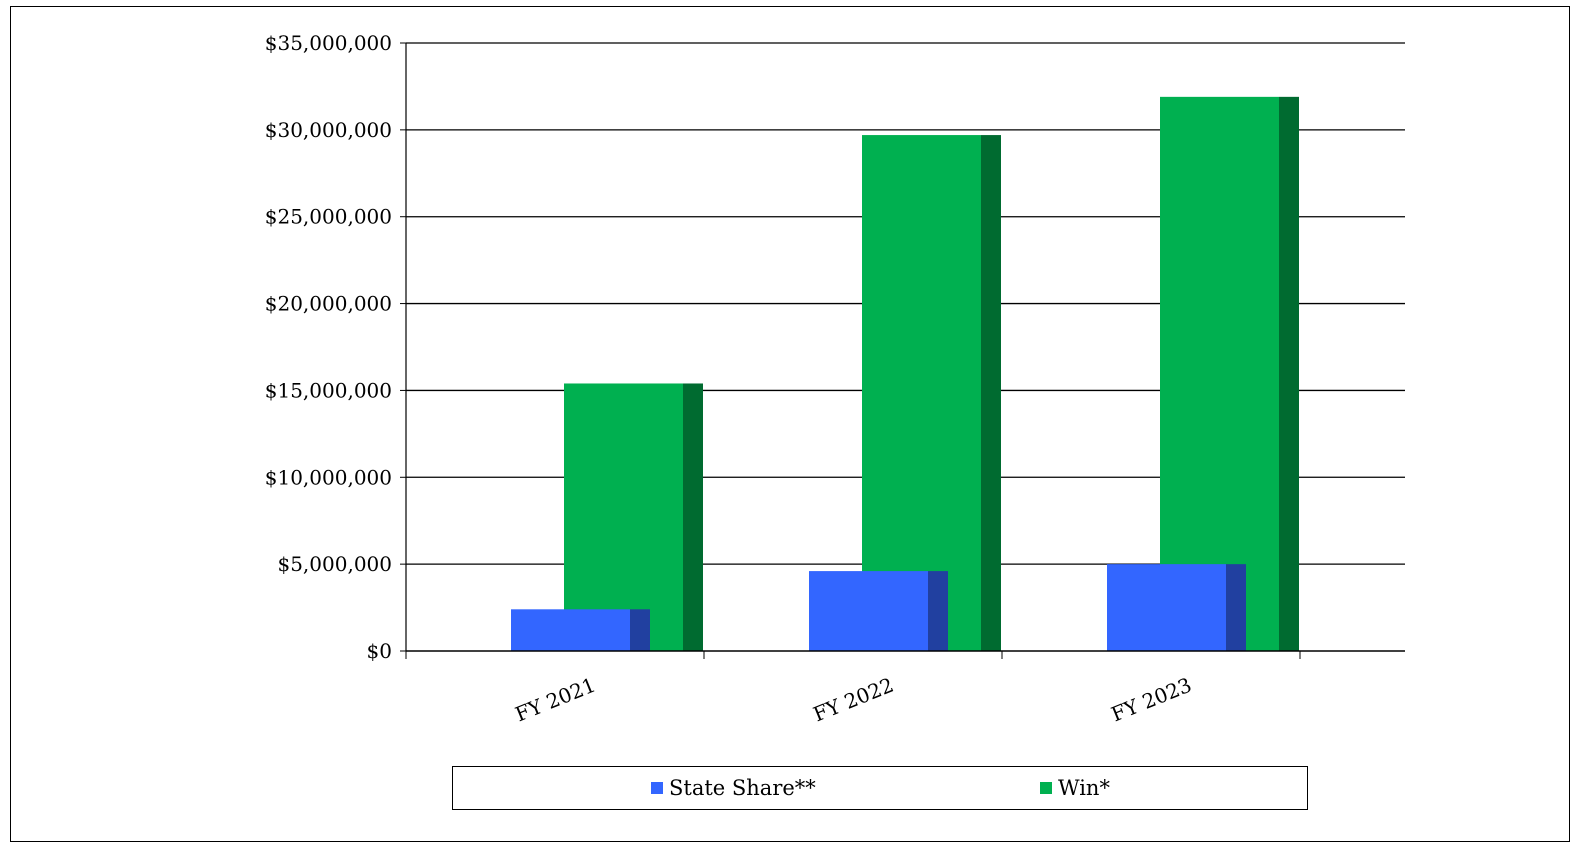 This screenshot has height=845, width=1580. Describe the element at coordinates (379, 651) in the screenshot. I see `y-tick-label: $0` at that location.